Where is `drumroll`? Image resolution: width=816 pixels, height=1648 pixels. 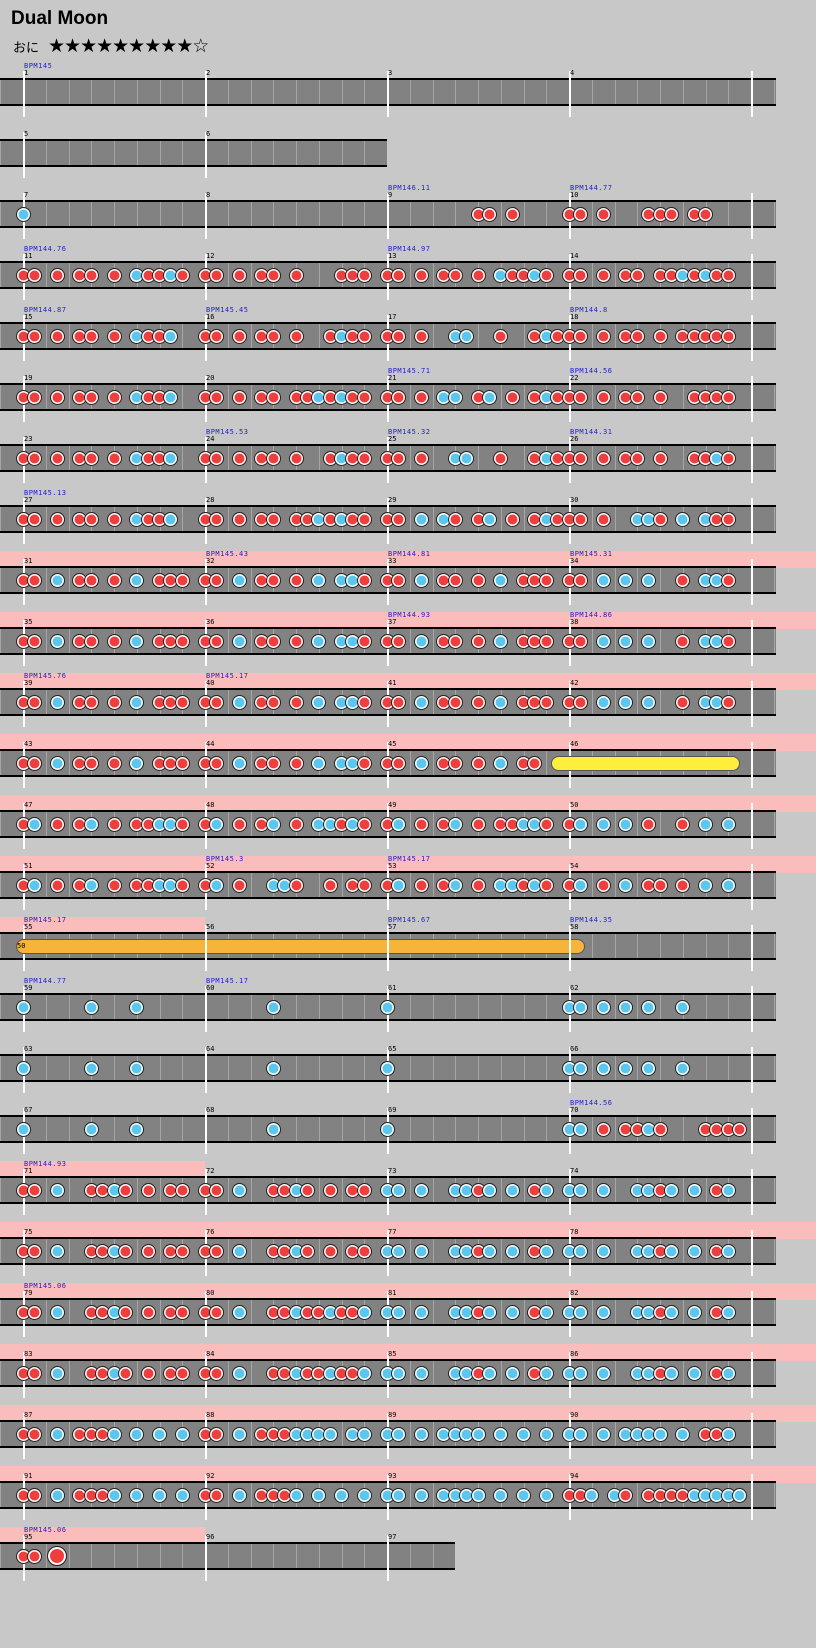
drumroll is located at coordinates (645, 763).